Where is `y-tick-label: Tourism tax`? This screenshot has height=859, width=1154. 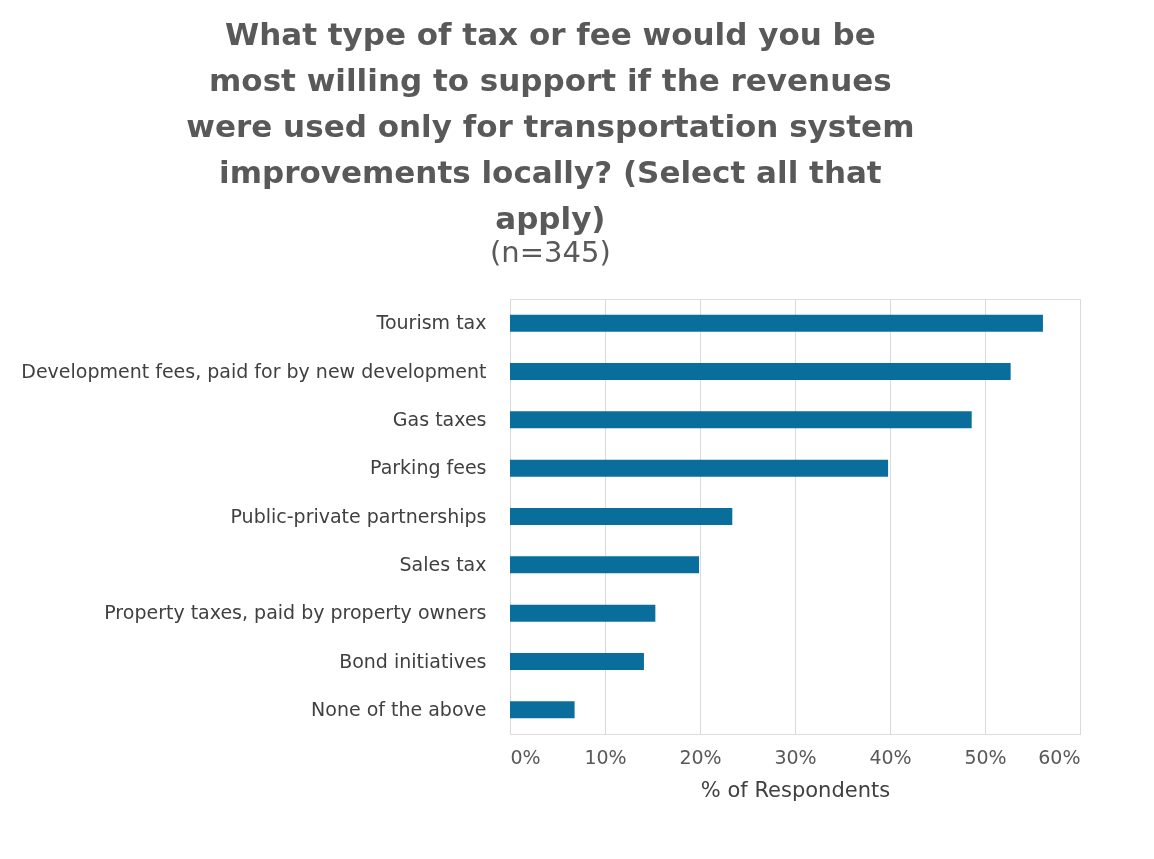 y-tick-label: Tourism tax is located at coordinates (431, 322).